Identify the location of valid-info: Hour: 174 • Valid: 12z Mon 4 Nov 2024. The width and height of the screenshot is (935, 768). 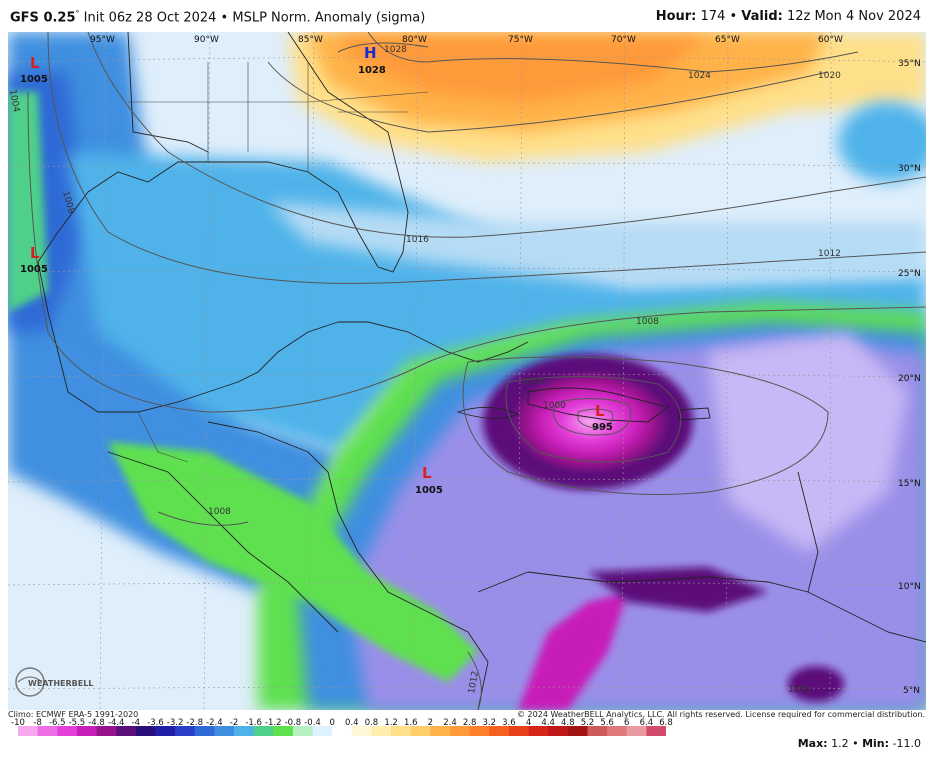
(788, 16).